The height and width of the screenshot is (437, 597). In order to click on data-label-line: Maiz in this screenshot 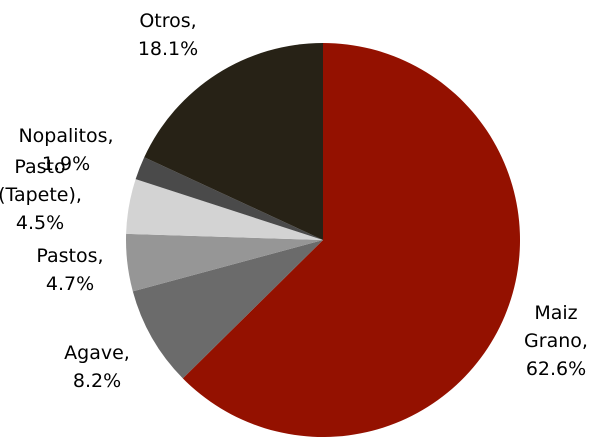, I will do `click(555, 313)`.